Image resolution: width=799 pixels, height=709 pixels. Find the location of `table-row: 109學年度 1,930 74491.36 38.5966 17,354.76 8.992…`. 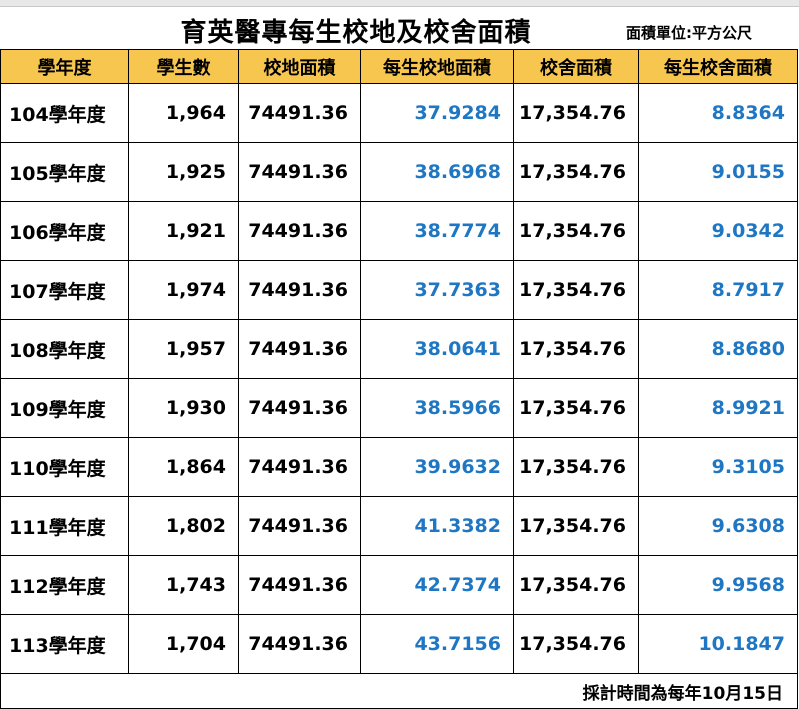

table-row: 109學年度 1,930 74491.36 38.5966 17,354.76 8.992… is located at coordinates (399, 408).